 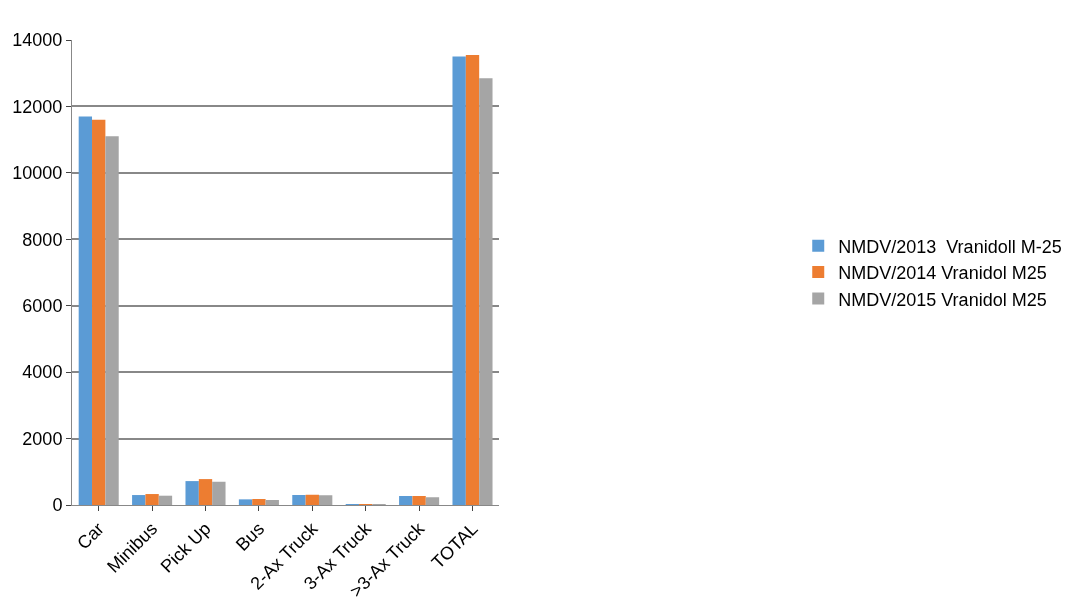 What do you see at coordinates (57, 505) in the screenshot?
I see `y-tick-label: 0` at bounding box center [57, 505].